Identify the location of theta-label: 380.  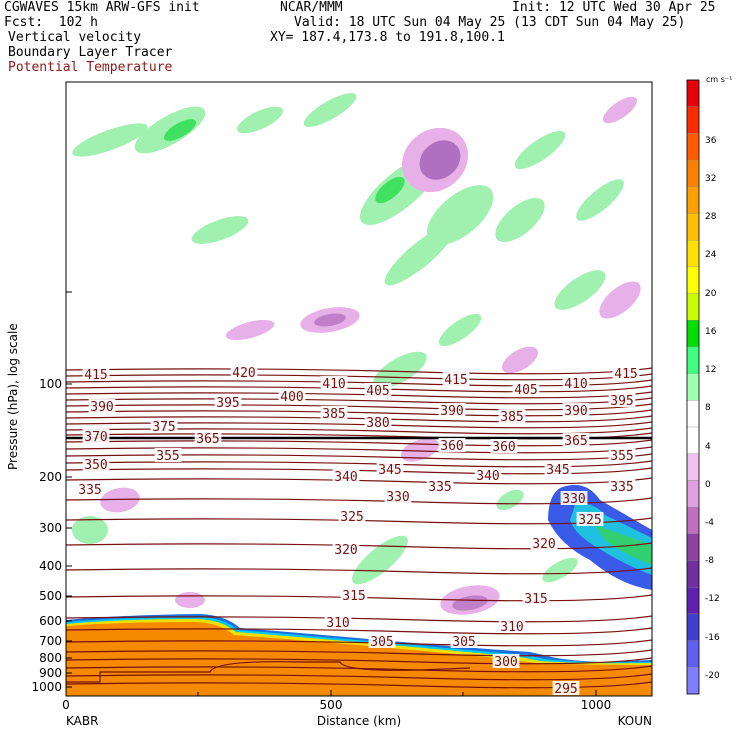
(377, 423).